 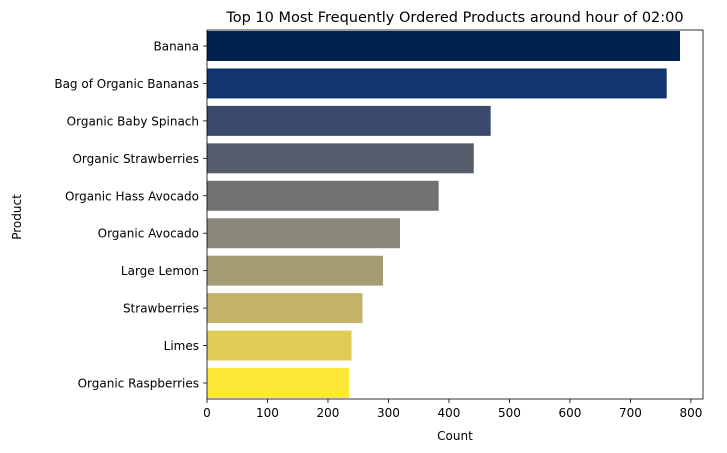 What do you see at coordinates (267, 413) in the screenshot?
I see `x-tick-label: 100` at bounding box center [267, 413].